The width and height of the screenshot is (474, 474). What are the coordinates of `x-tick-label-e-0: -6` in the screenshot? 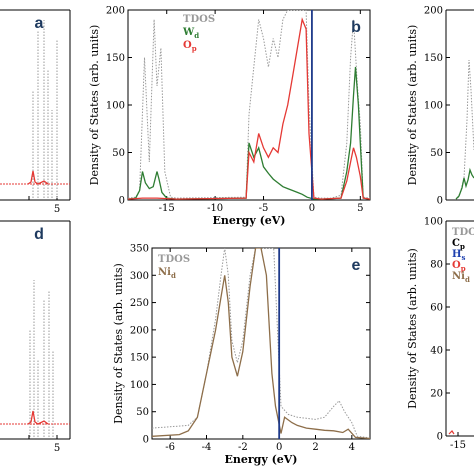 It's located at (170, 447).